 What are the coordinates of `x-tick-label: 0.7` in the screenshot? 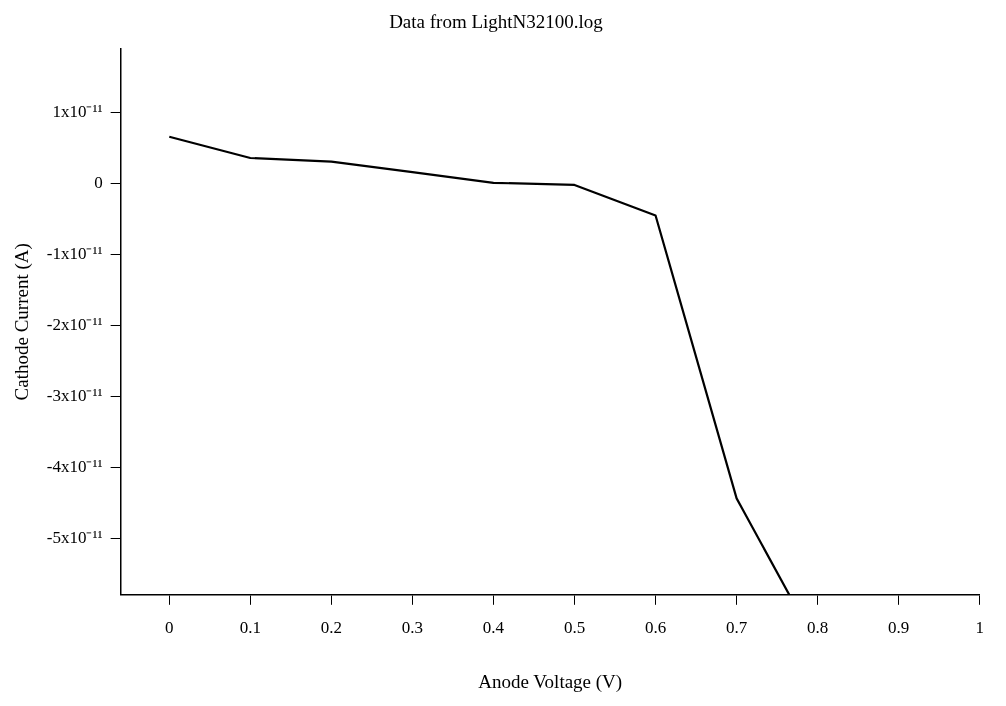 It's located at (736, 628).